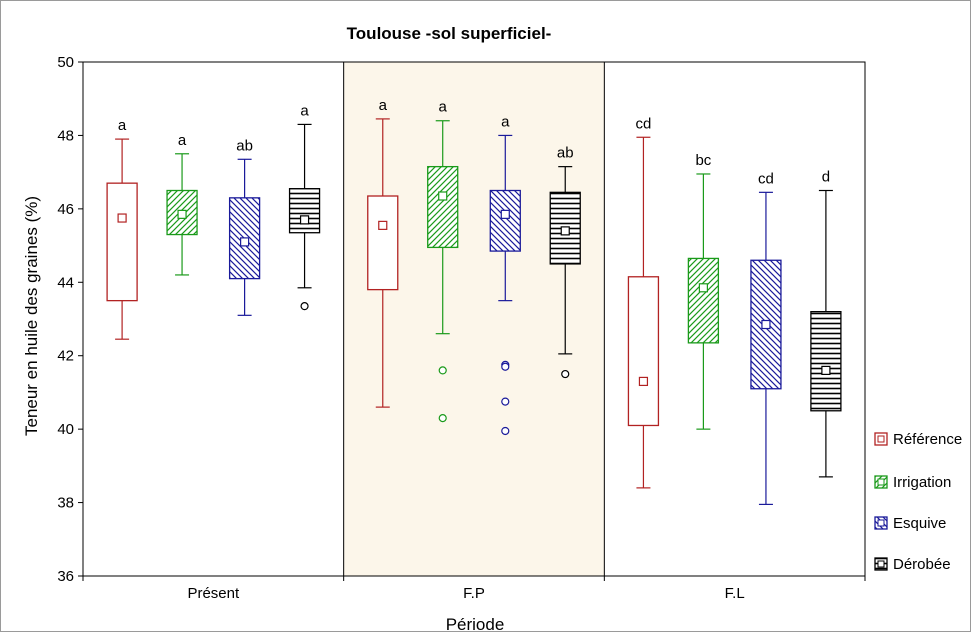  Describe the element at coordinates (565, 262) in the screenshot. I see `box-dérobée-fp: ab` at that location.